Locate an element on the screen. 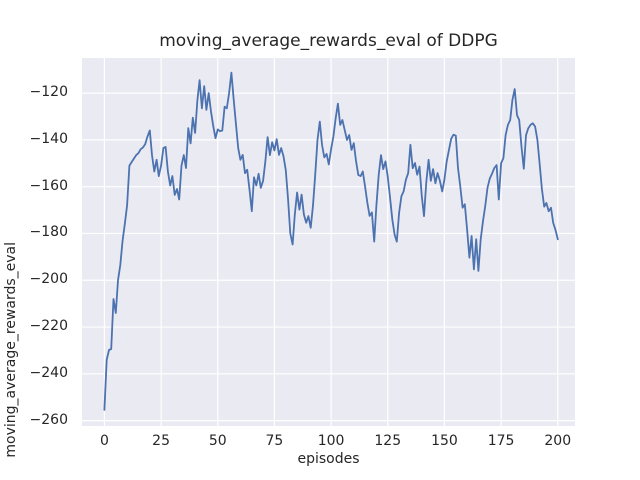  x-tick-label: 175 is located at coordinates (501, 441).